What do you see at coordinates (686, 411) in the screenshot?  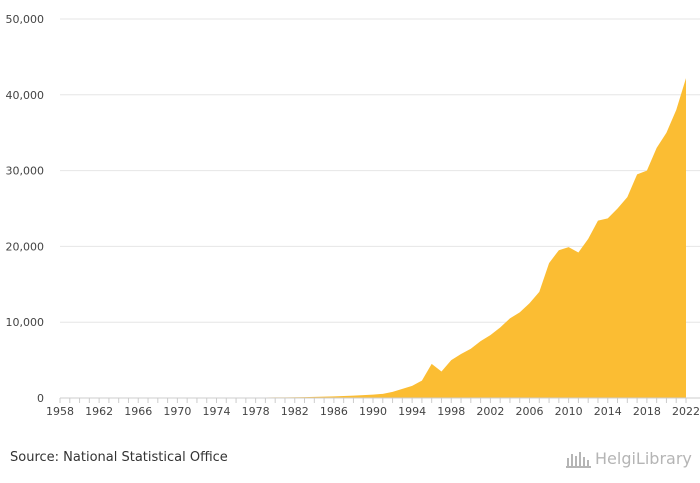 I see `x-tick-label: 2022` at bounding box center [686, 411].